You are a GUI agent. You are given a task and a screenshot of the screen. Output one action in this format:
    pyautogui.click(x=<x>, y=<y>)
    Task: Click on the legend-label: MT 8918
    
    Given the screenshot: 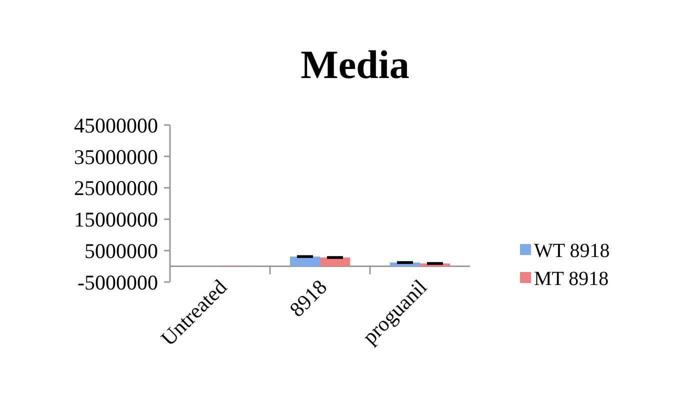 What is the action you would take?
    pyautogui.click(x=571, y=279)
    